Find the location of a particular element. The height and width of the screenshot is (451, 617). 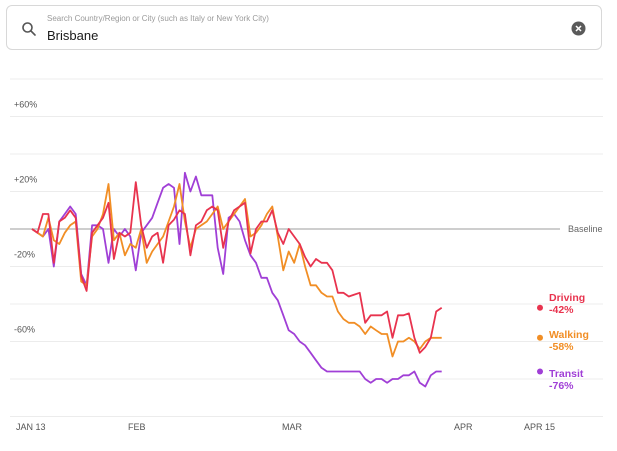

x-tick-label: FEB is located at coordinates (137, 427).